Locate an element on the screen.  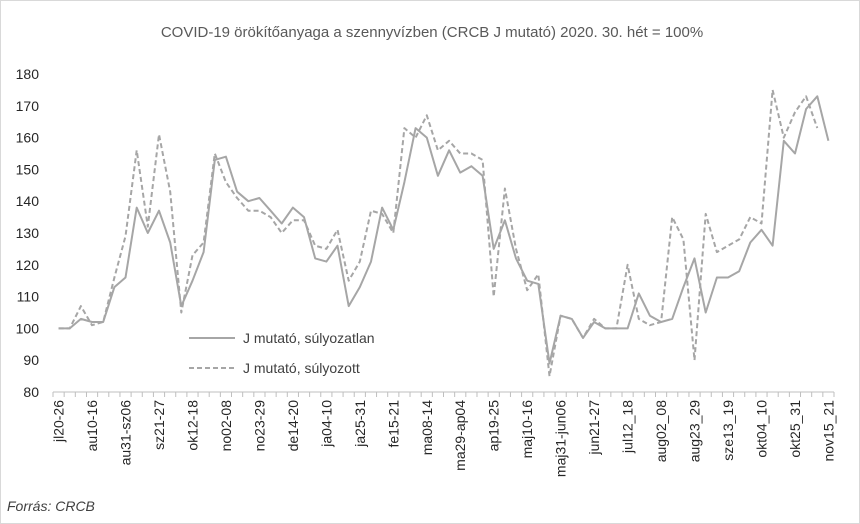
x-tick-label: ok12-18 is located at coordinates (192, 425).